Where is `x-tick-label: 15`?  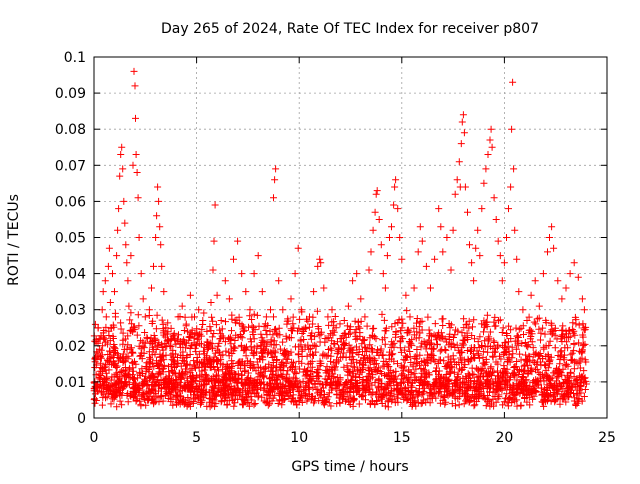
x-tick-label: 15 is located at coordinates (402, 438).